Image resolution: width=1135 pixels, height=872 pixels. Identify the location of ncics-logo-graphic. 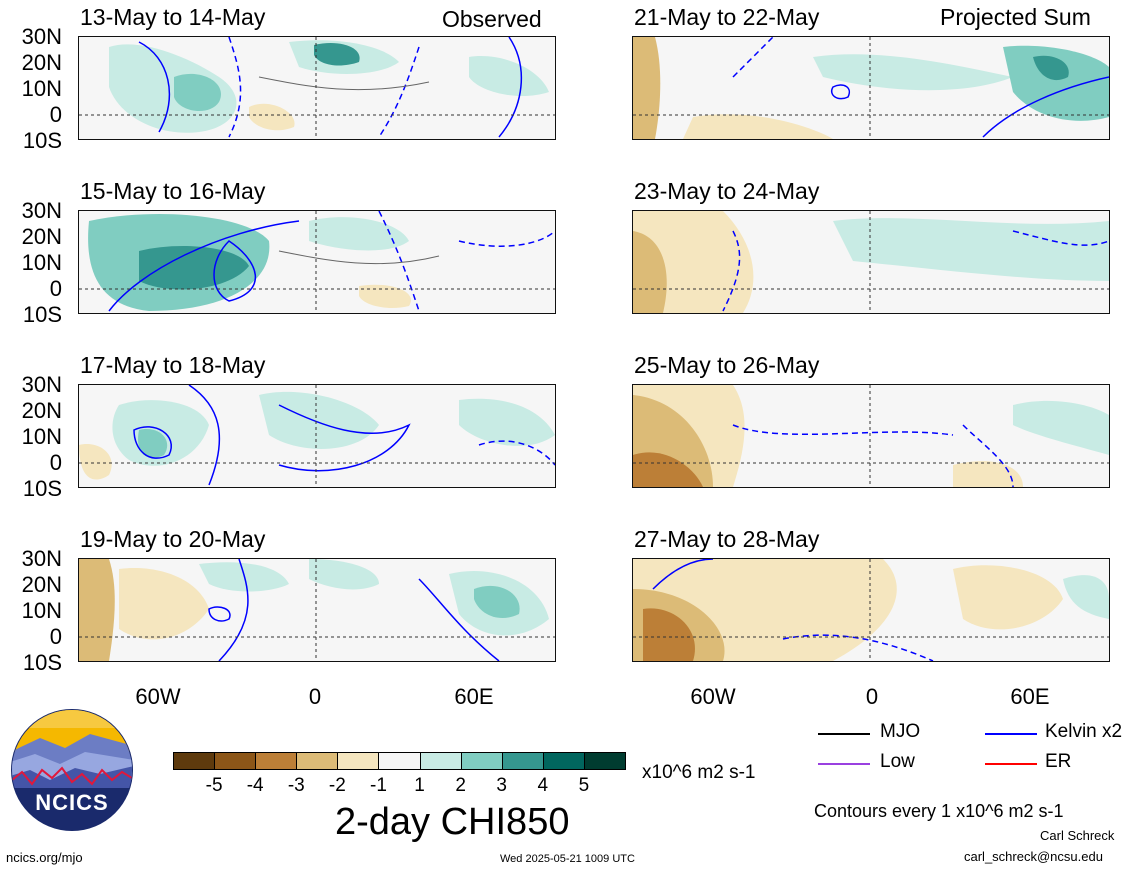
(72, 770).